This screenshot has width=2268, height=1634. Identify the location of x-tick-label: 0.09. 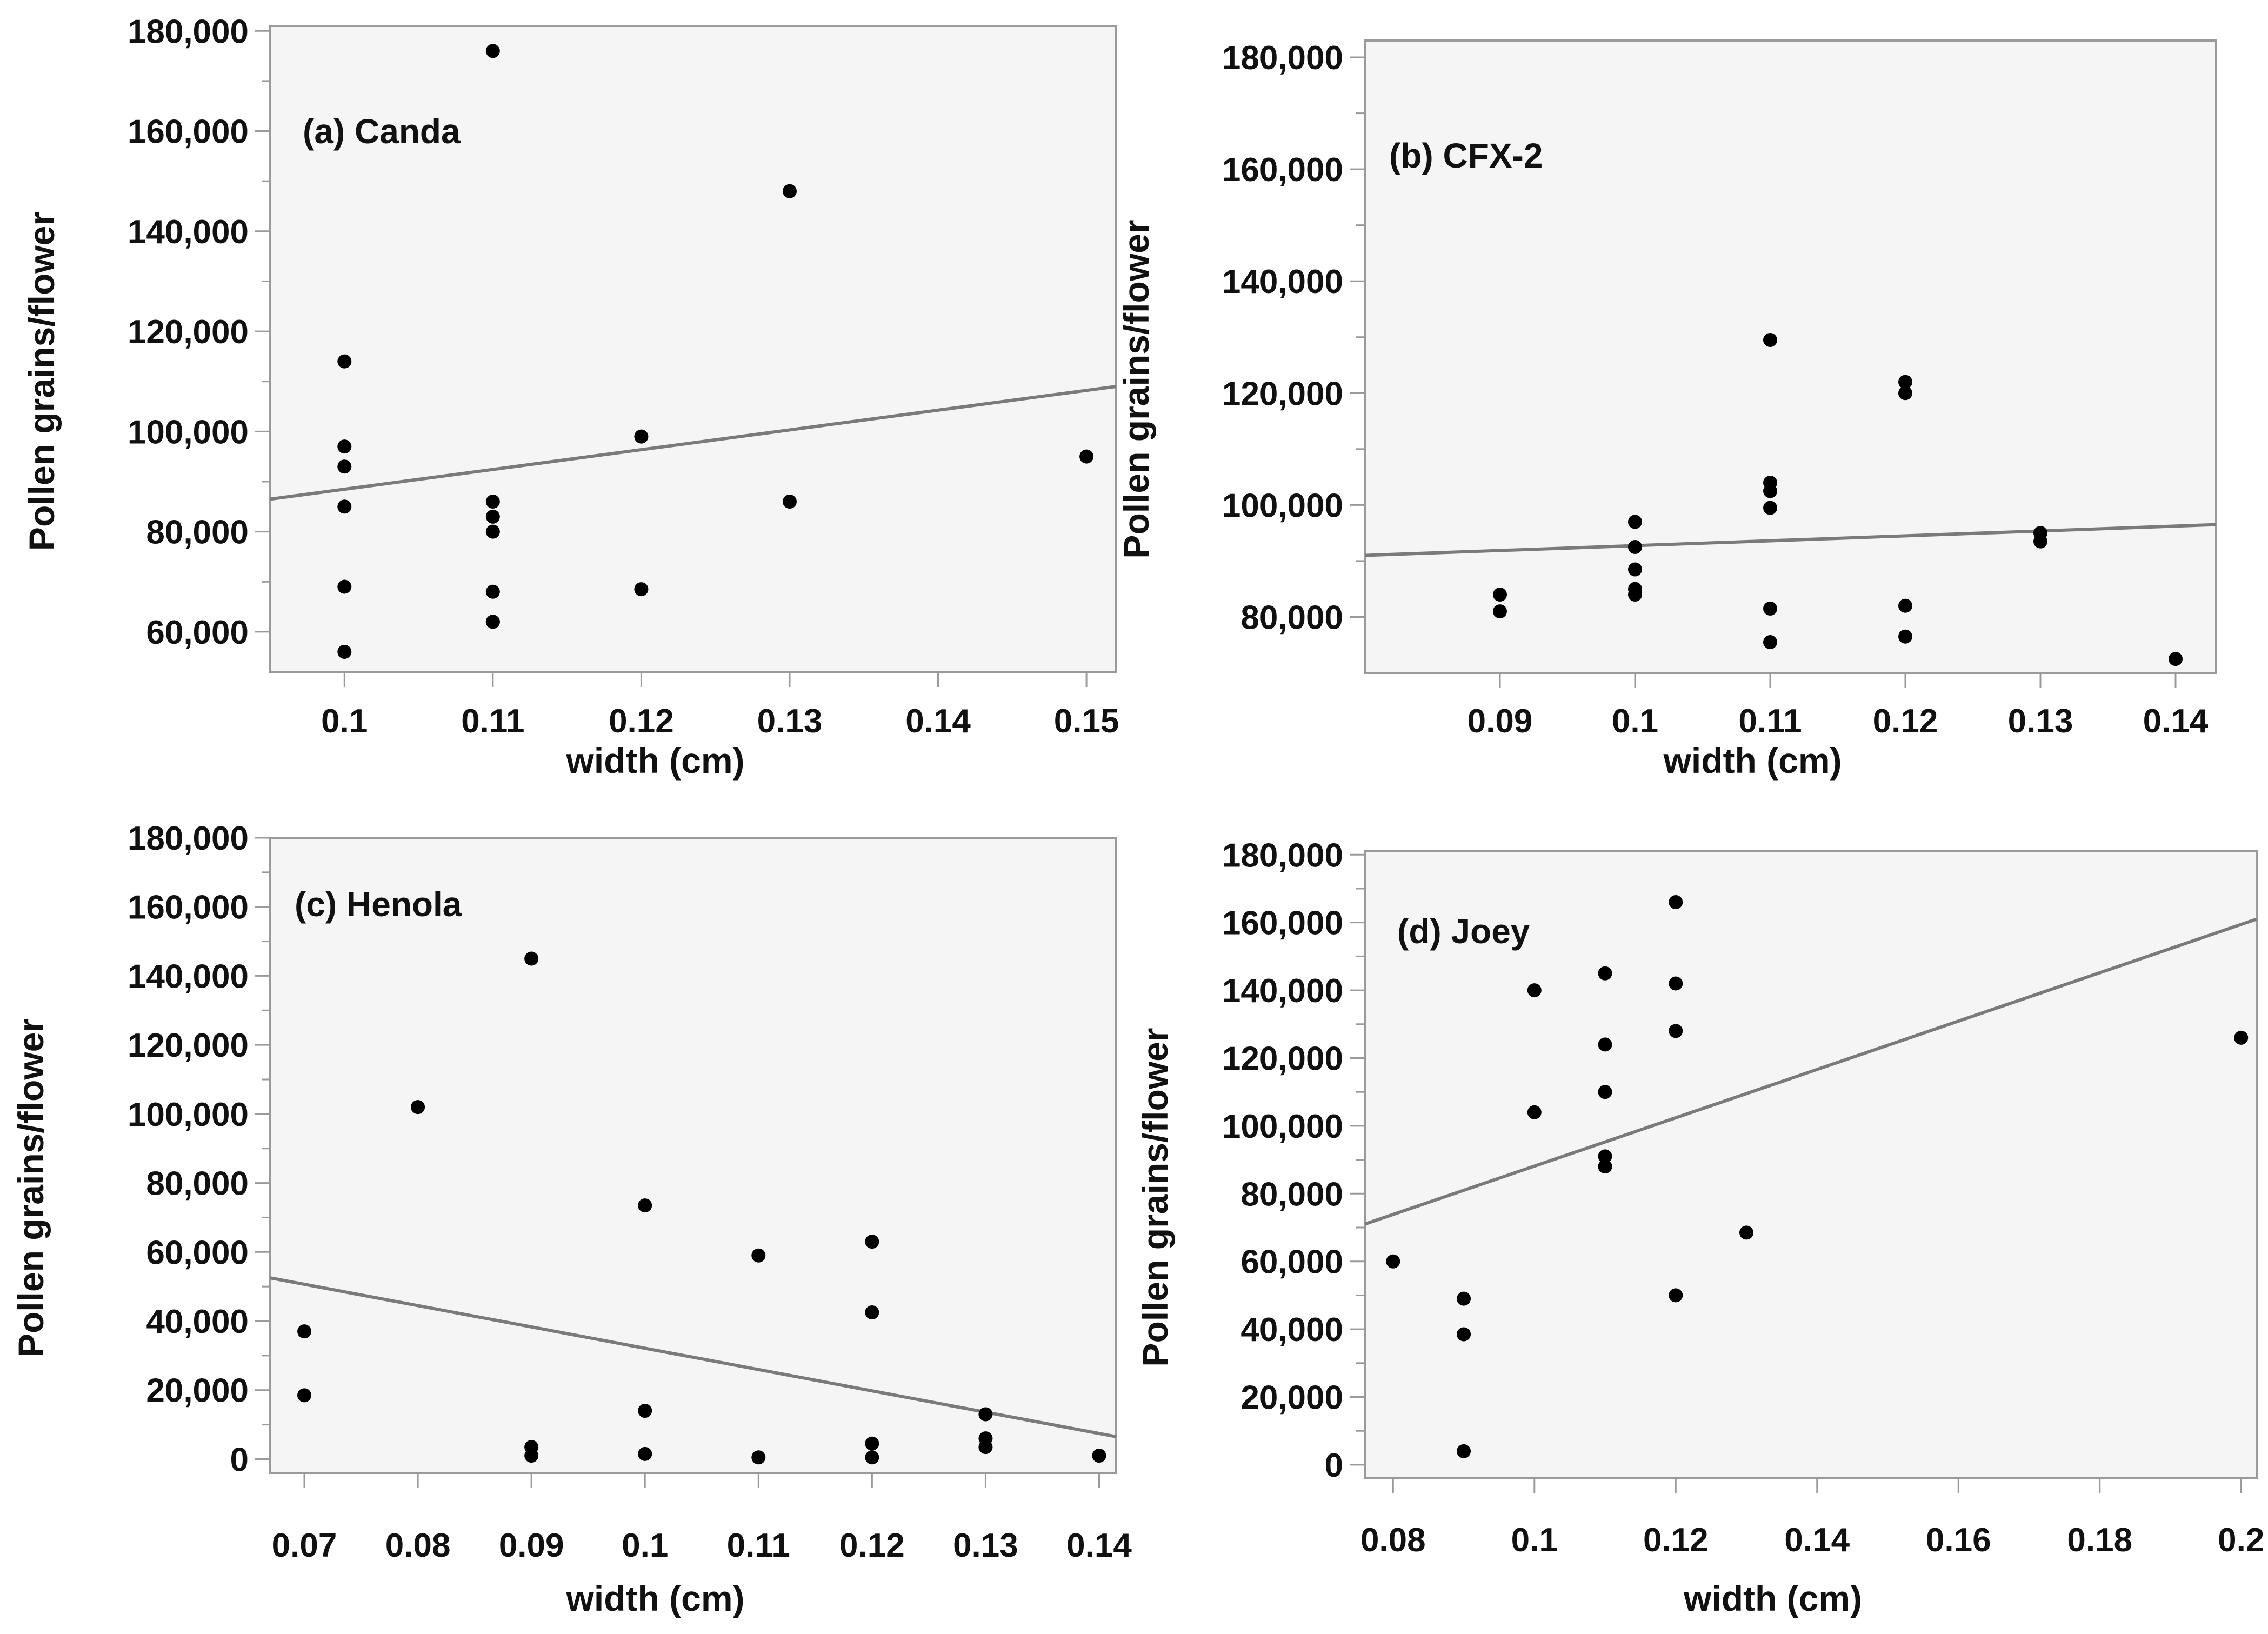
(531, 1545).